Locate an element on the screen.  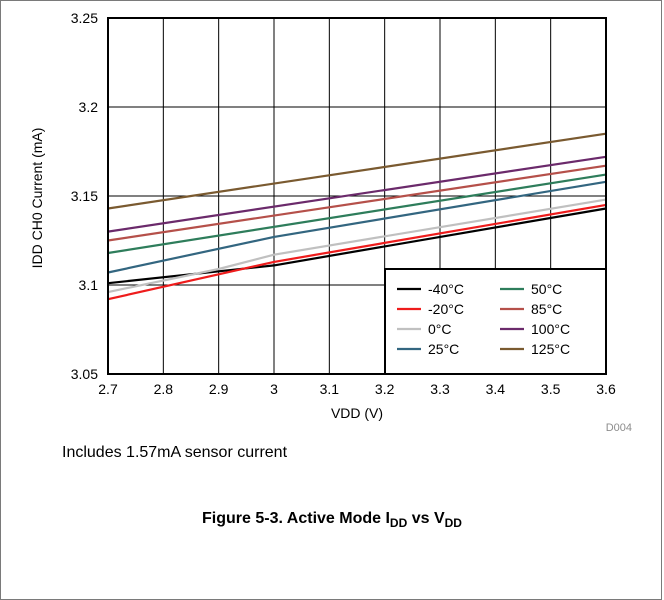
legend-box is located at coordinates (495, 321).